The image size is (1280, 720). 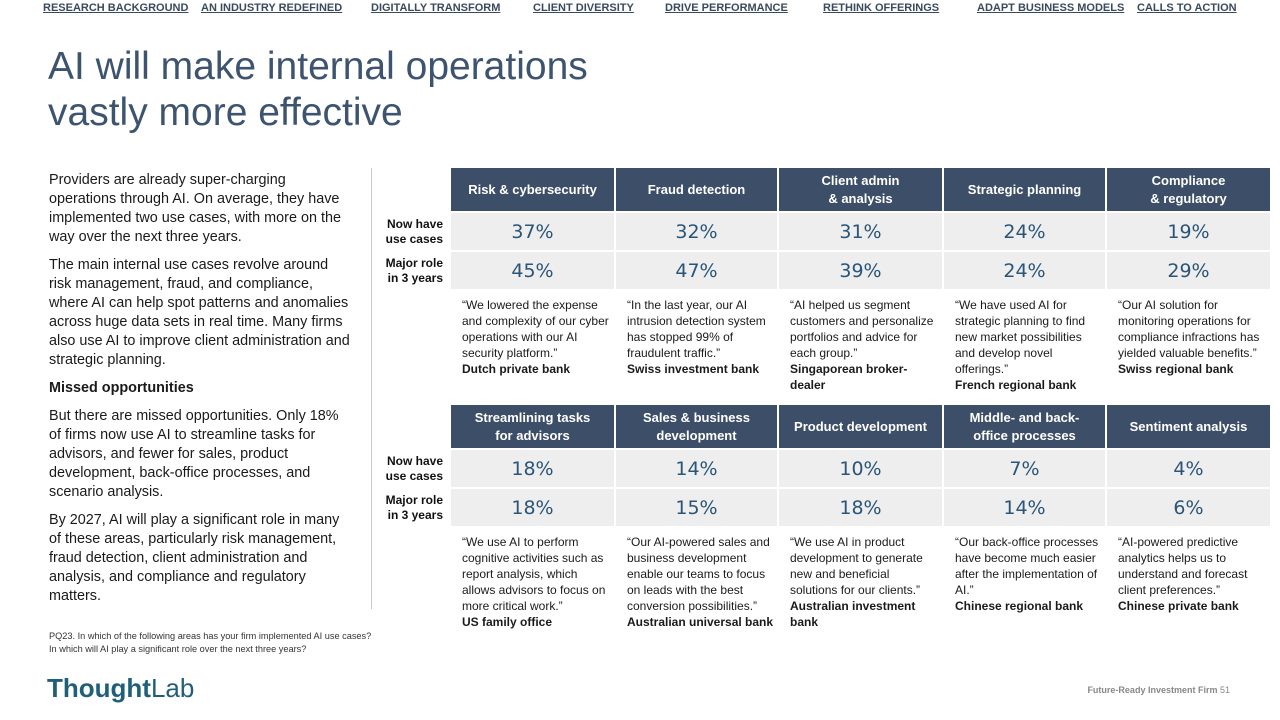 I want to click on quote-source: Australian investment bank, so click(x=853, y=614).